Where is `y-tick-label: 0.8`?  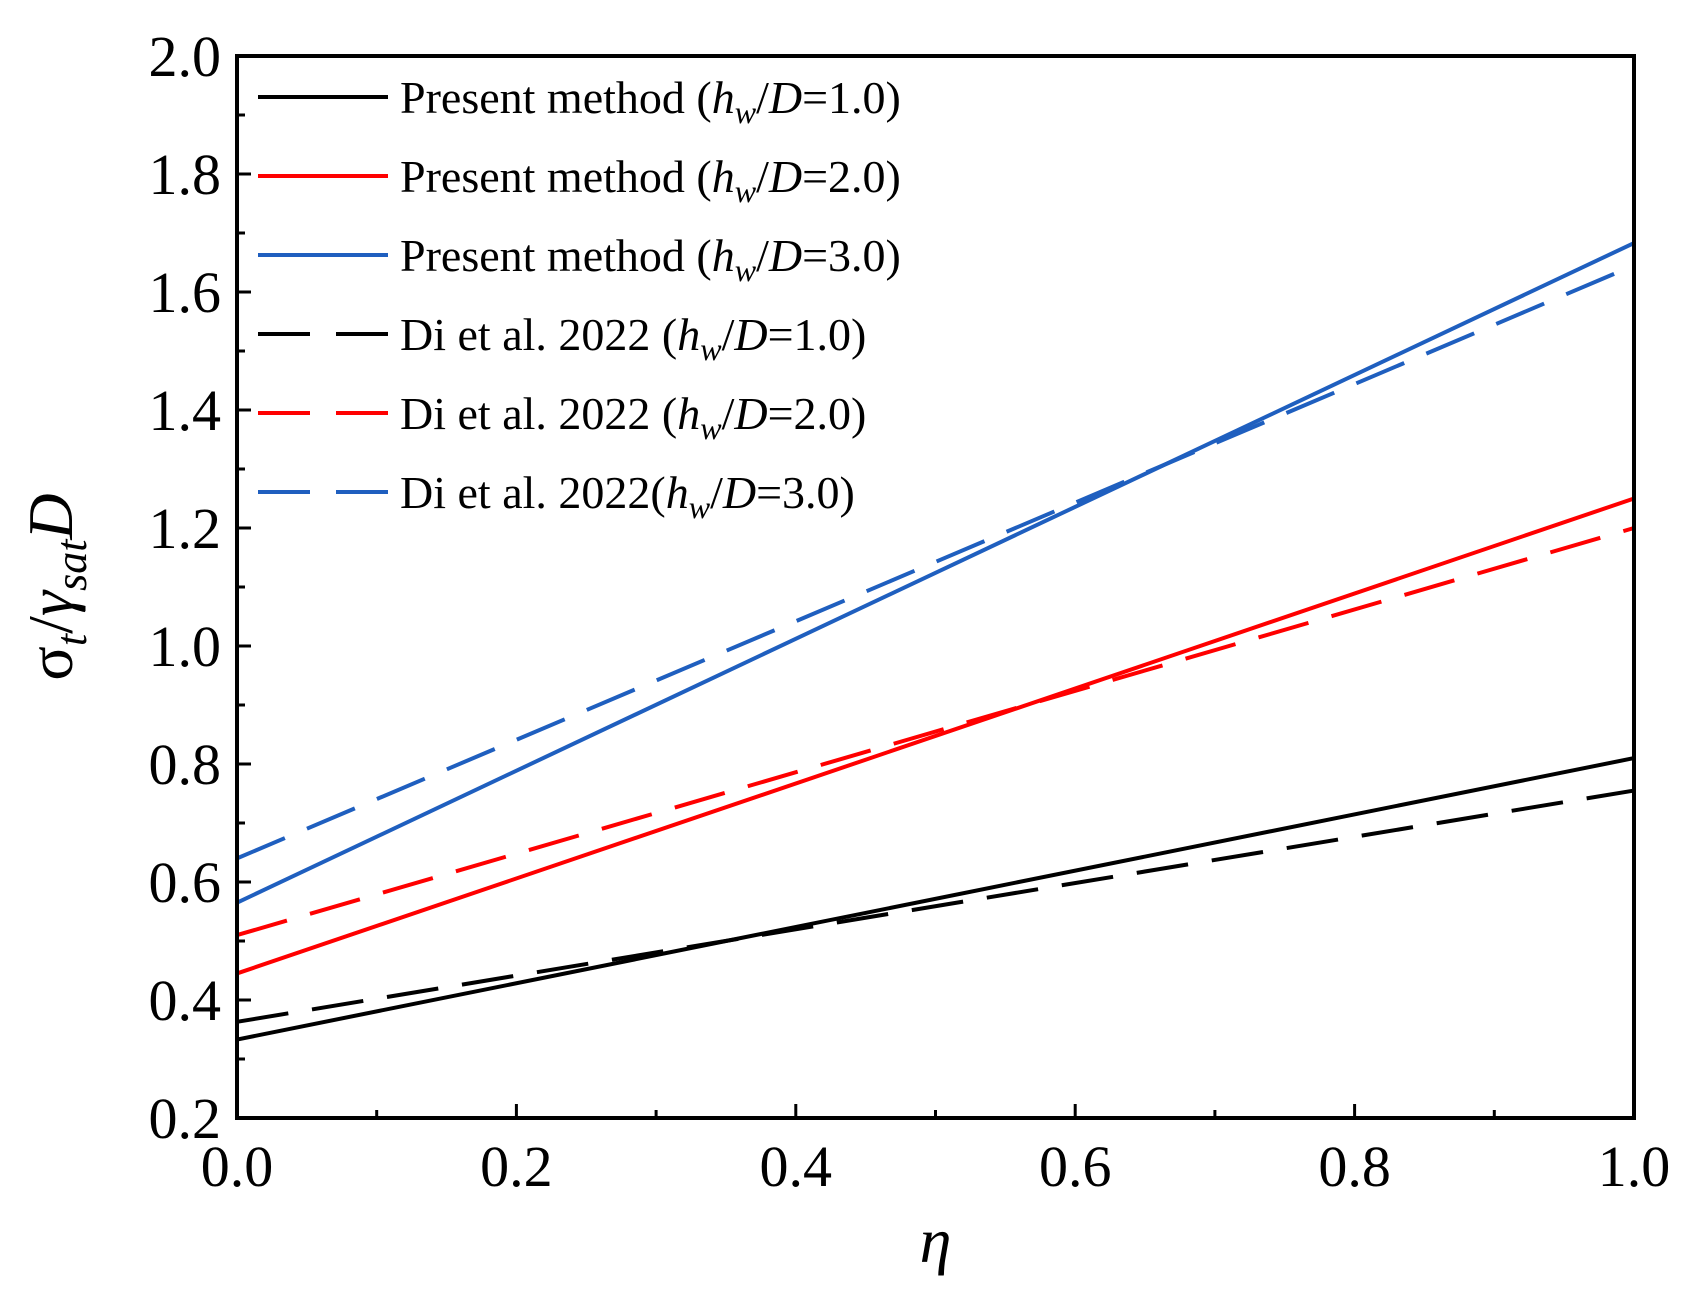
y-tick-label: 0.8 is located at coordinates (185, 764).